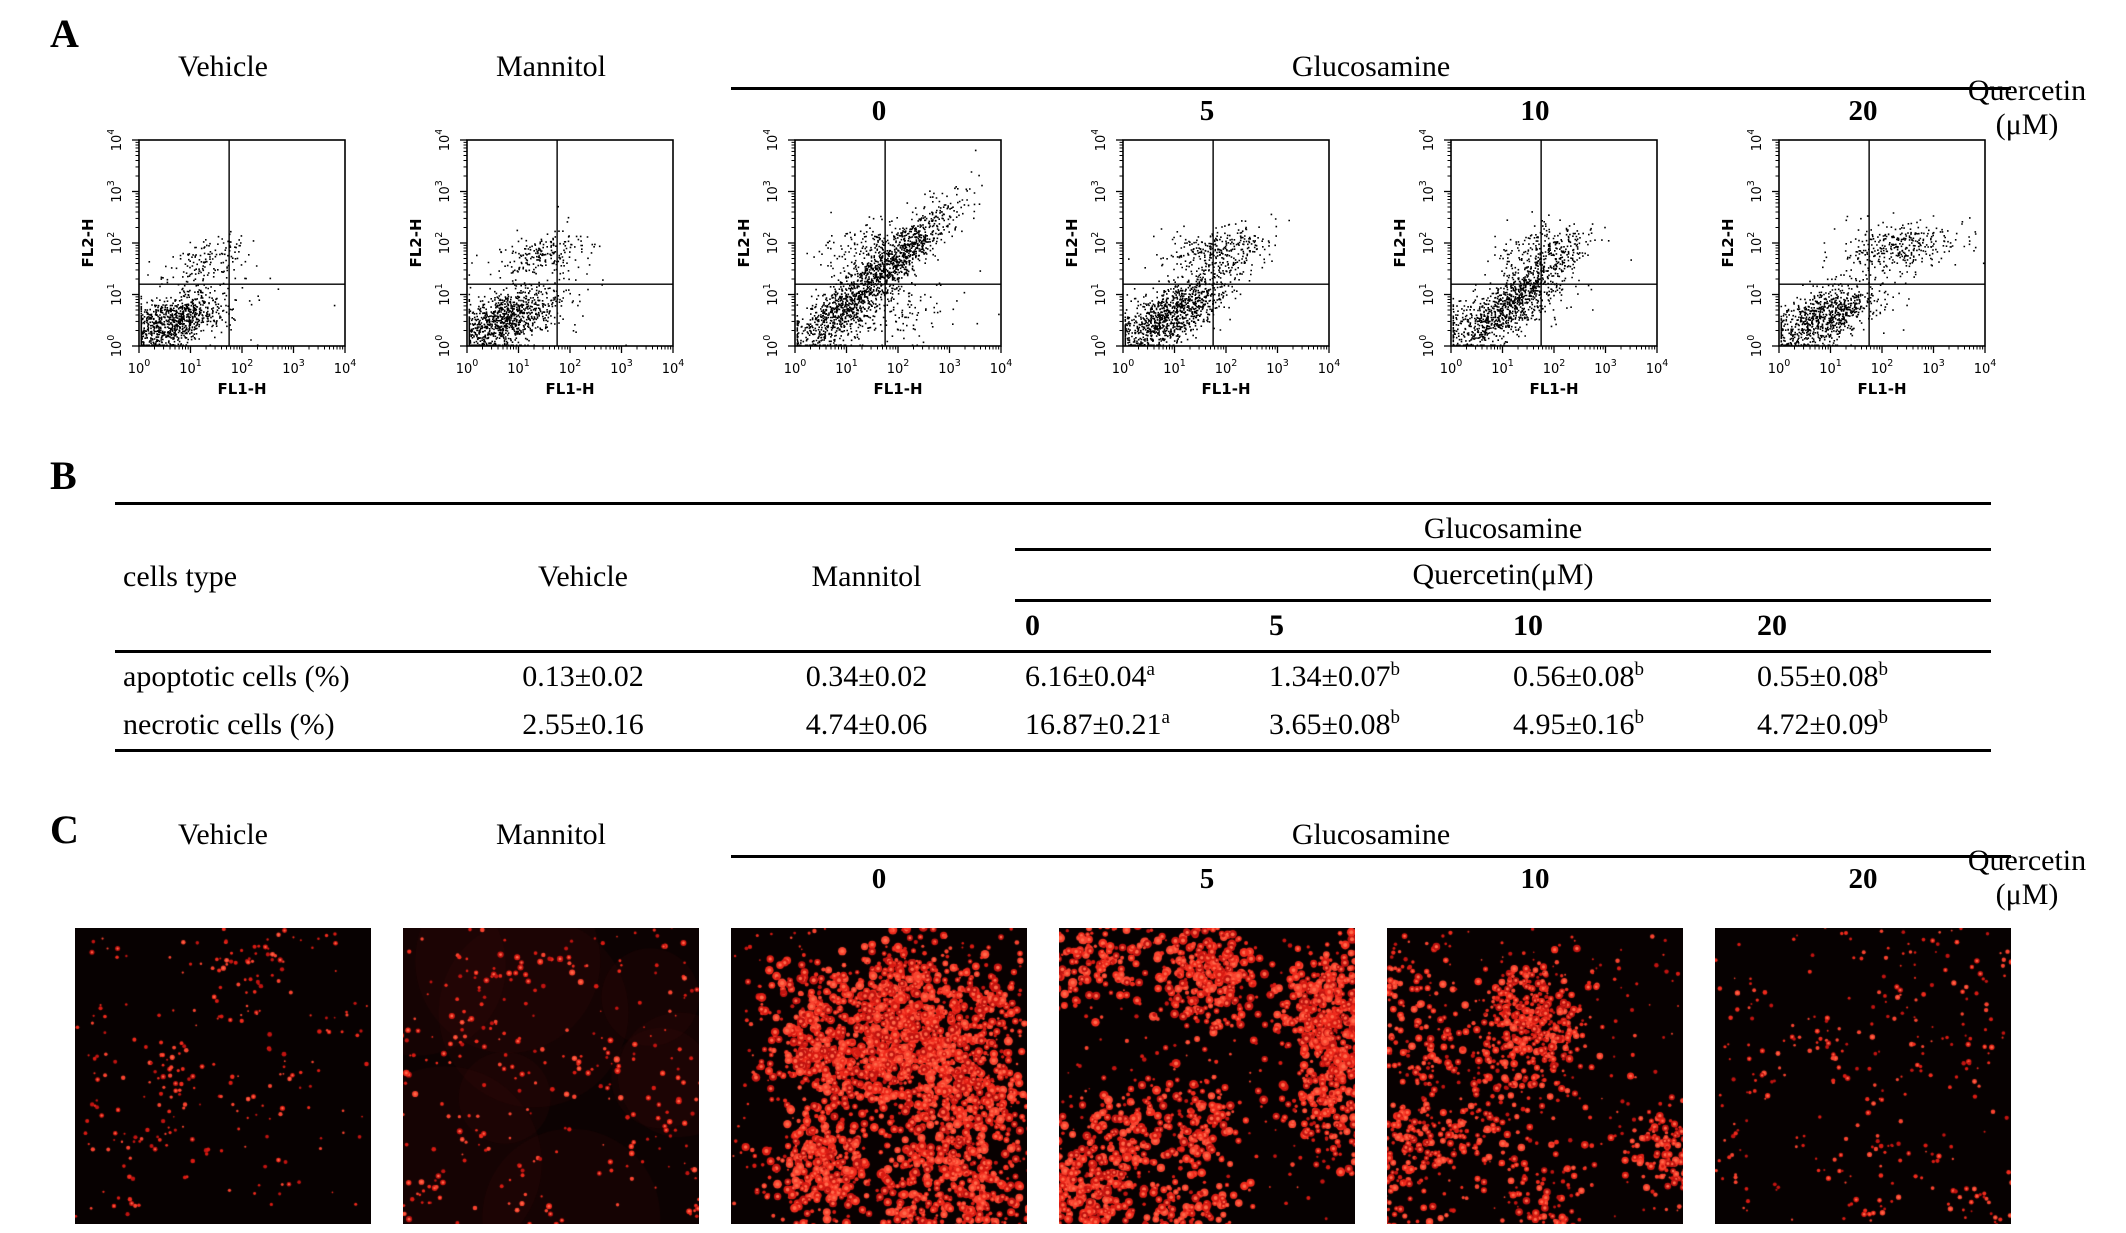 The height and width of the screenshot is (1233, 2126). I want to click on panel-c-letter: C, so click(64, 829).